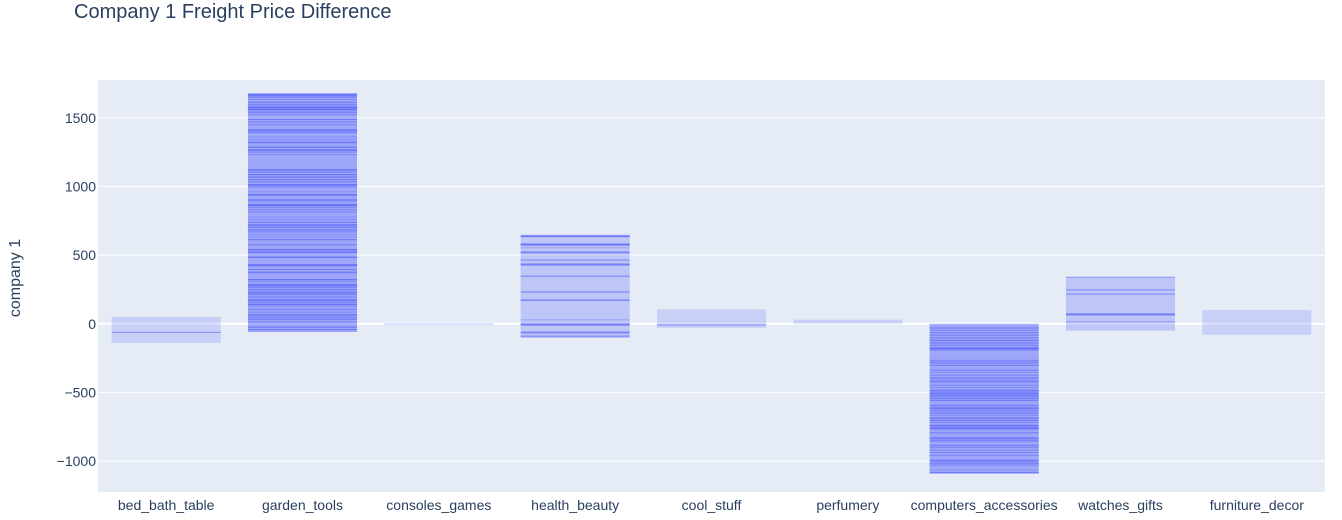 This screenshot has height=520, width=1342. Describe the element at coordinates (80, 118) in the screenshot. I see `y-tick-label: 1500` at that location.